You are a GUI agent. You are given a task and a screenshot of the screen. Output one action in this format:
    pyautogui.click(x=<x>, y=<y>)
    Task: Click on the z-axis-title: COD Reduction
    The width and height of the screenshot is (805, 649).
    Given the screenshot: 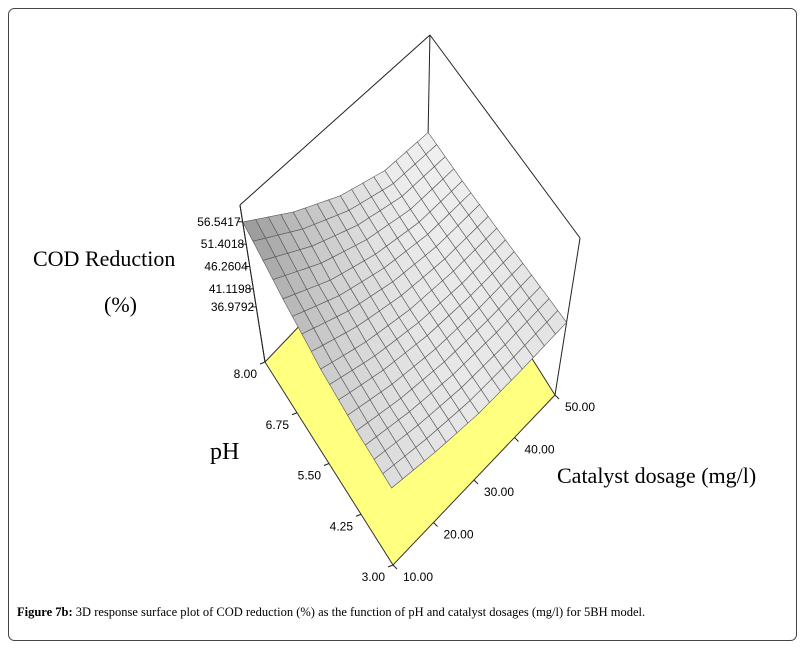 What is the action you would take?
    pyautogui.click(x=104, y=258)
    